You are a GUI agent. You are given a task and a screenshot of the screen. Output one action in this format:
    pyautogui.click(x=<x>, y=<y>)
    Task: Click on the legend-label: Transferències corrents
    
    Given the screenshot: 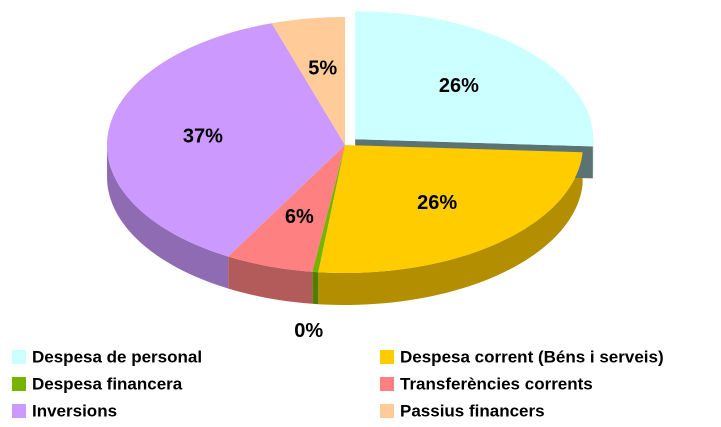 What is the action you would take?
    pyautogui.click(x=496, y=383)
    